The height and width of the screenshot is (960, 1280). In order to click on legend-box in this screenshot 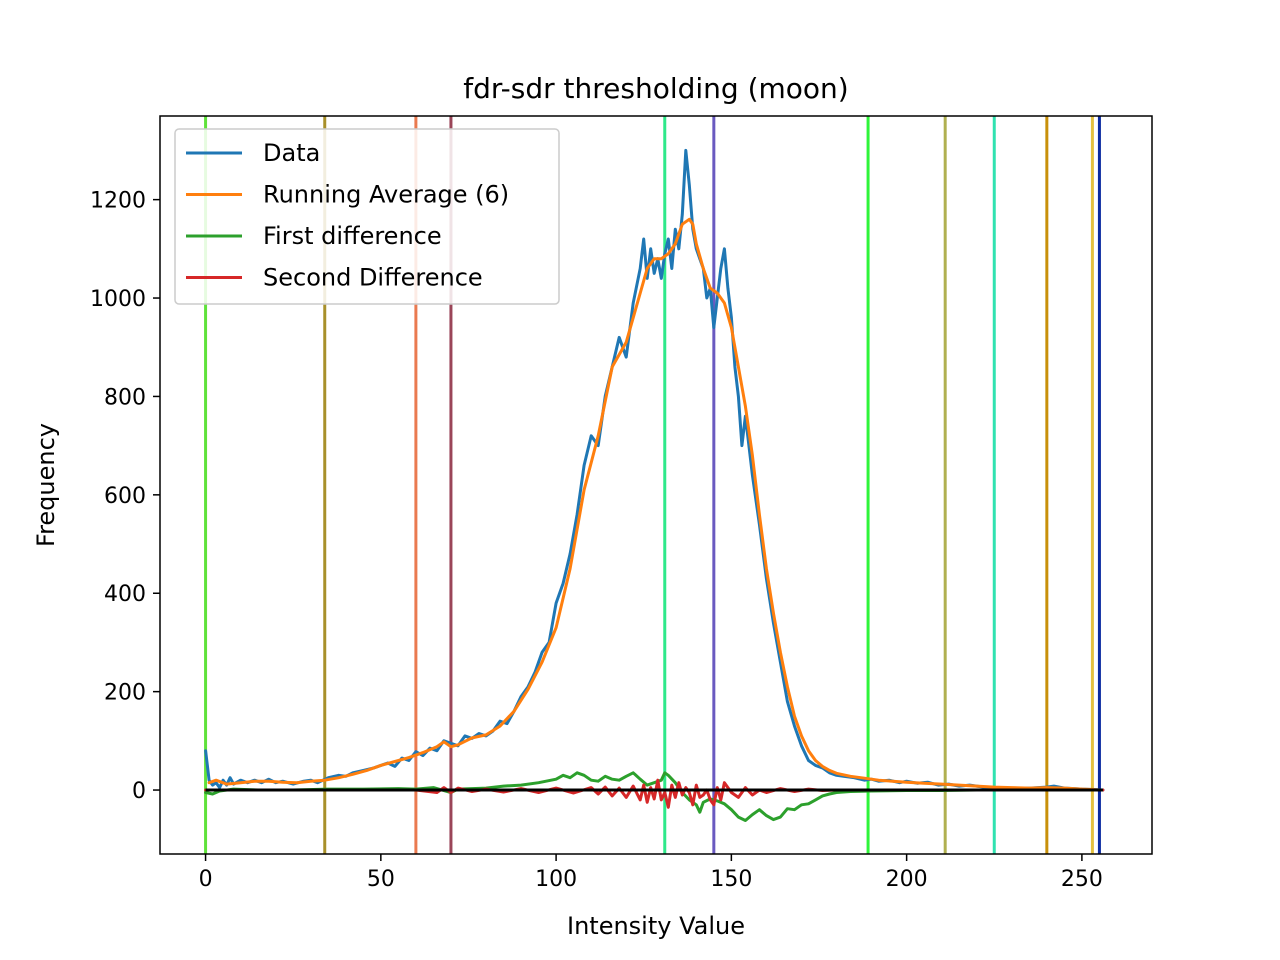, I will do `click(367, 216)`.